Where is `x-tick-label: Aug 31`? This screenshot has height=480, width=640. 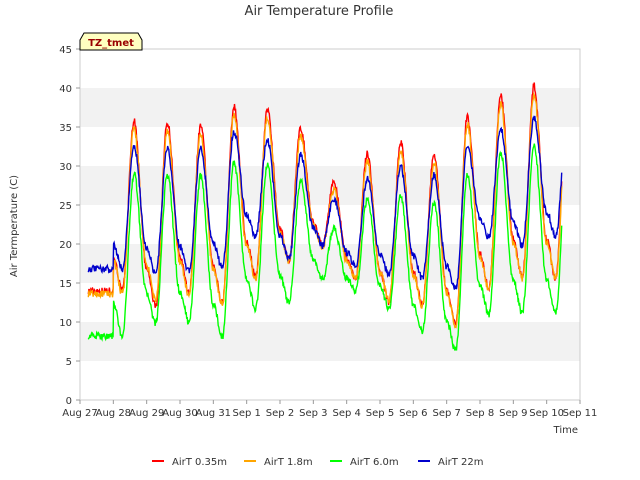
x-tick-label: Aug 31 is located at coordinates (213, 413).